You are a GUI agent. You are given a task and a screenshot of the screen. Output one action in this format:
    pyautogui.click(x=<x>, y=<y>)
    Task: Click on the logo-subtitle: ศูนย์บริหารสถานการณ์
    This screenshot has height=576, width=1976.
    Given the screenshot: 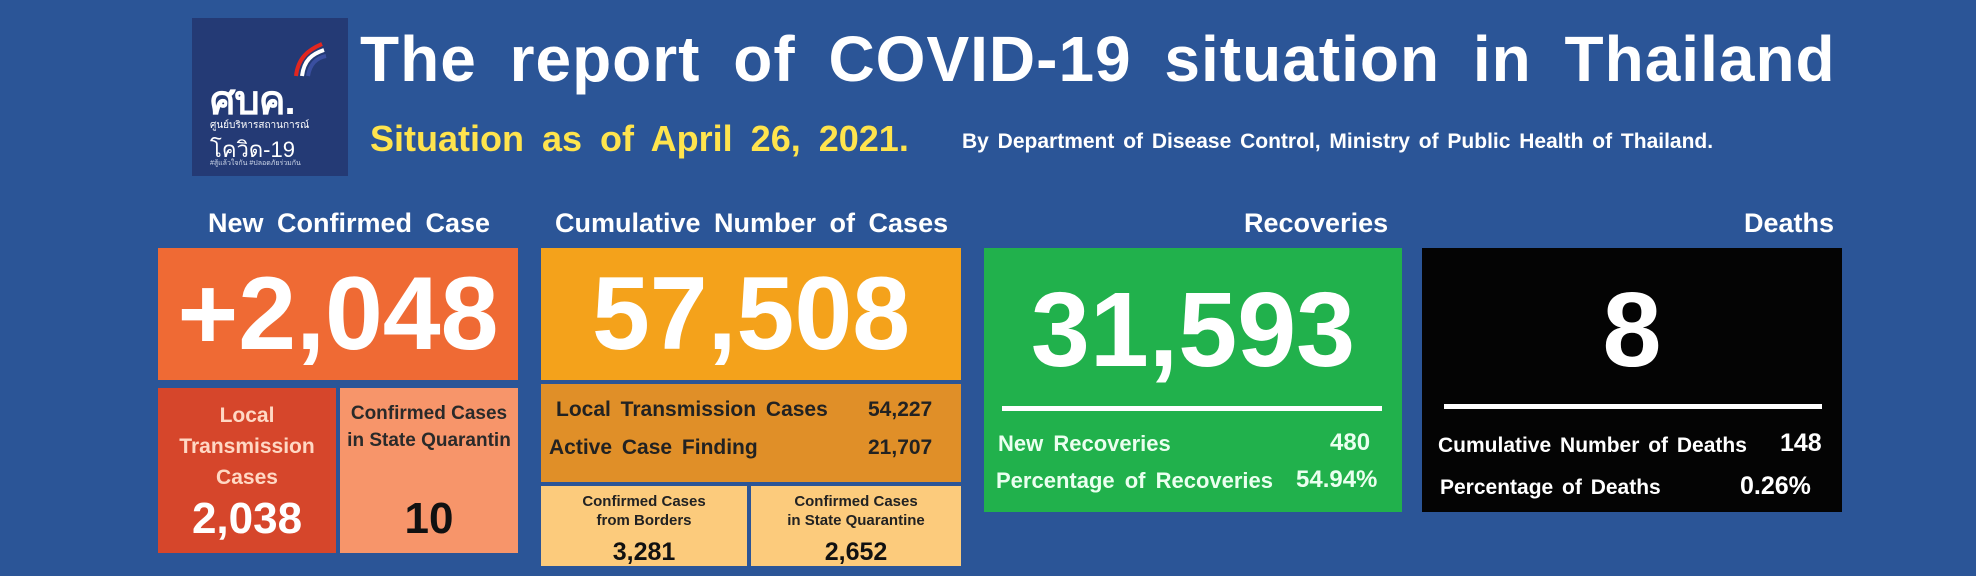 What is the action you would take?
    pyautogui.click(x=260, y=125)
    